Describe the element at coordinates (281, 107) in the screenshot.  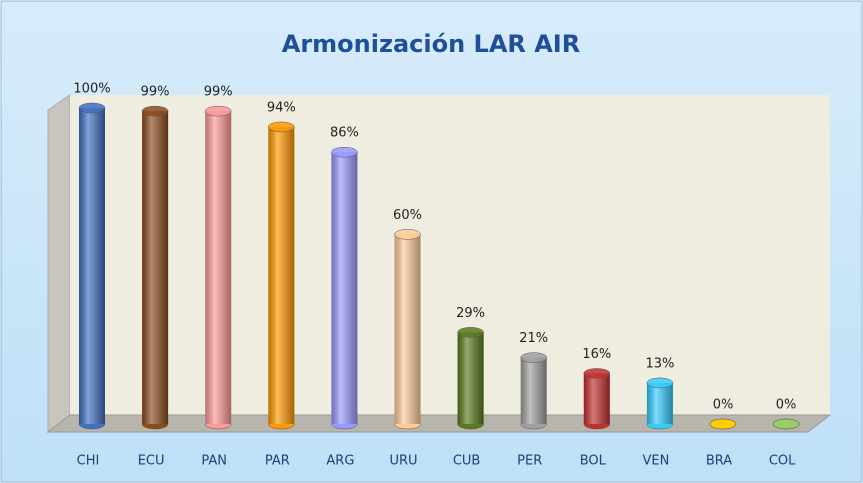
I see `value-label: 94%` at that location.